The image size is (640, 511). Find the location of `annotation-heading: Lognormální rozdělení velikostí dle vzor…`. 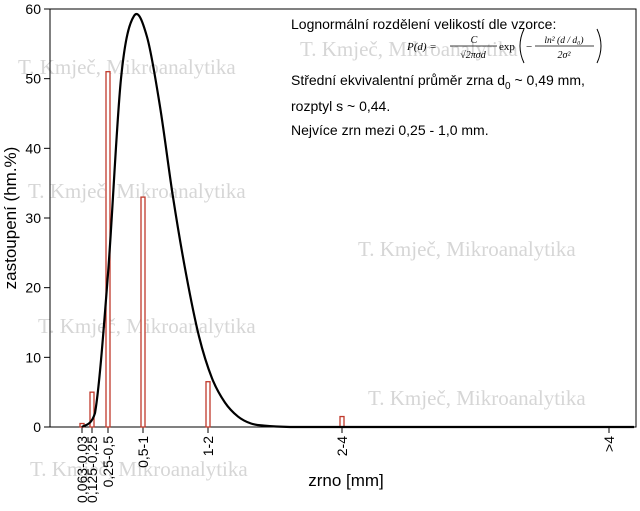

annotation-heading: Lognormální rozdělení velikostí dle vzor… is located at coordinates (423, 24).